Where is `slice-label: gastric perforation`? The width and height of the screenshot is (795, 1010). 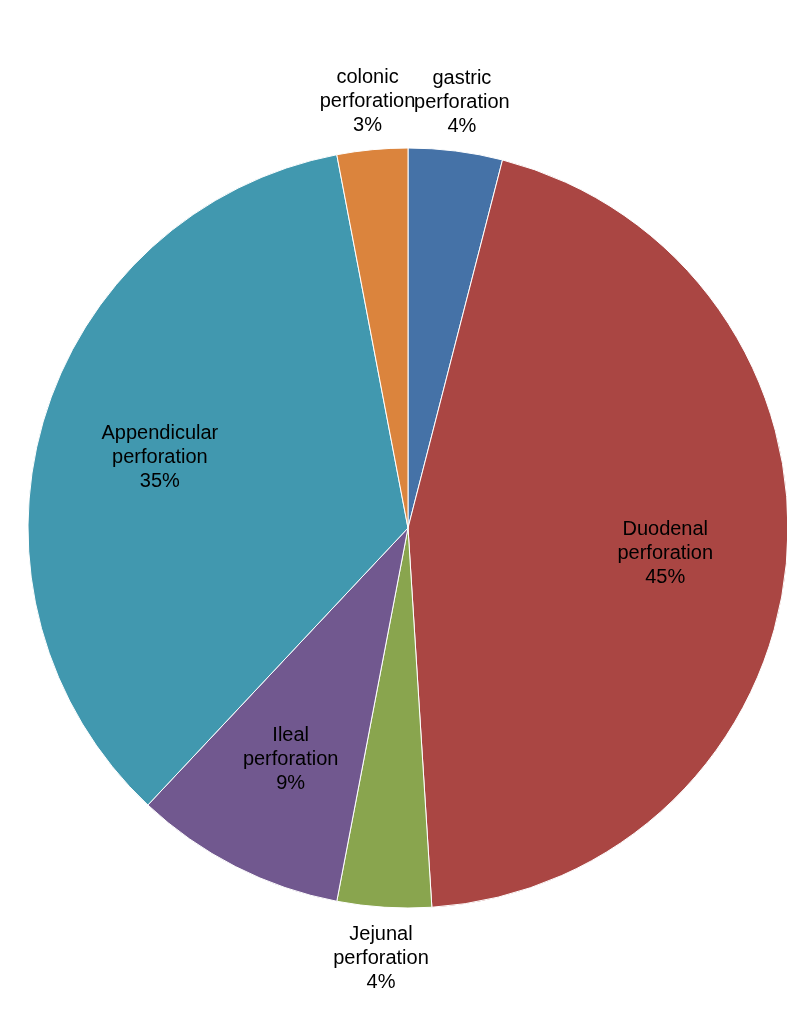
slice-label: gastric perforation is located at coordinates (462, 89).